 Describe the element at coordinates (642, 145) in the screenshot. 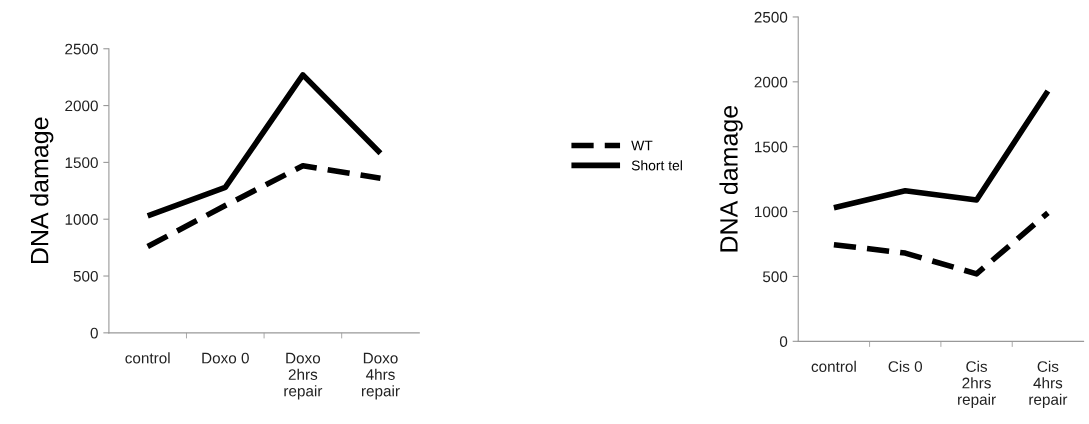

I see `legend-label: WT` at that location.